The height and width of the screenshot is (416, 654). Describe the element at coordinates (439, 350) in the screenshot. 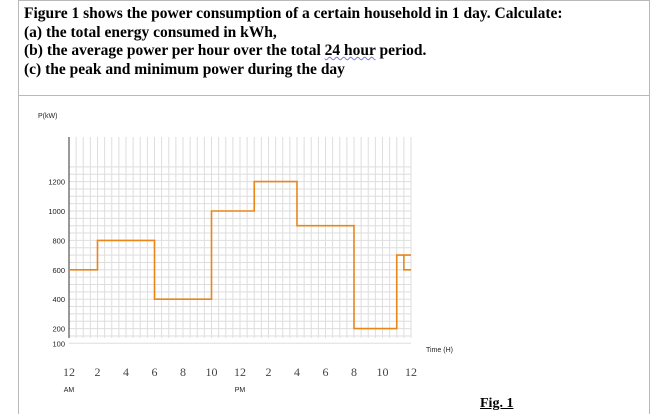

I see `x-axis-label: Time (H)` at that location.